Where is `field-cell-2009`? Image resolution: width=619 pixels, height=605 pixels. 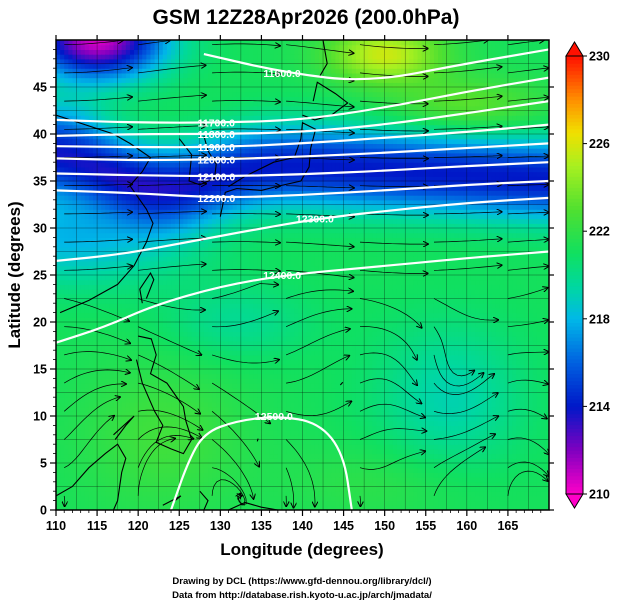
field-cell-2009 is located at coordinates (140, 466).